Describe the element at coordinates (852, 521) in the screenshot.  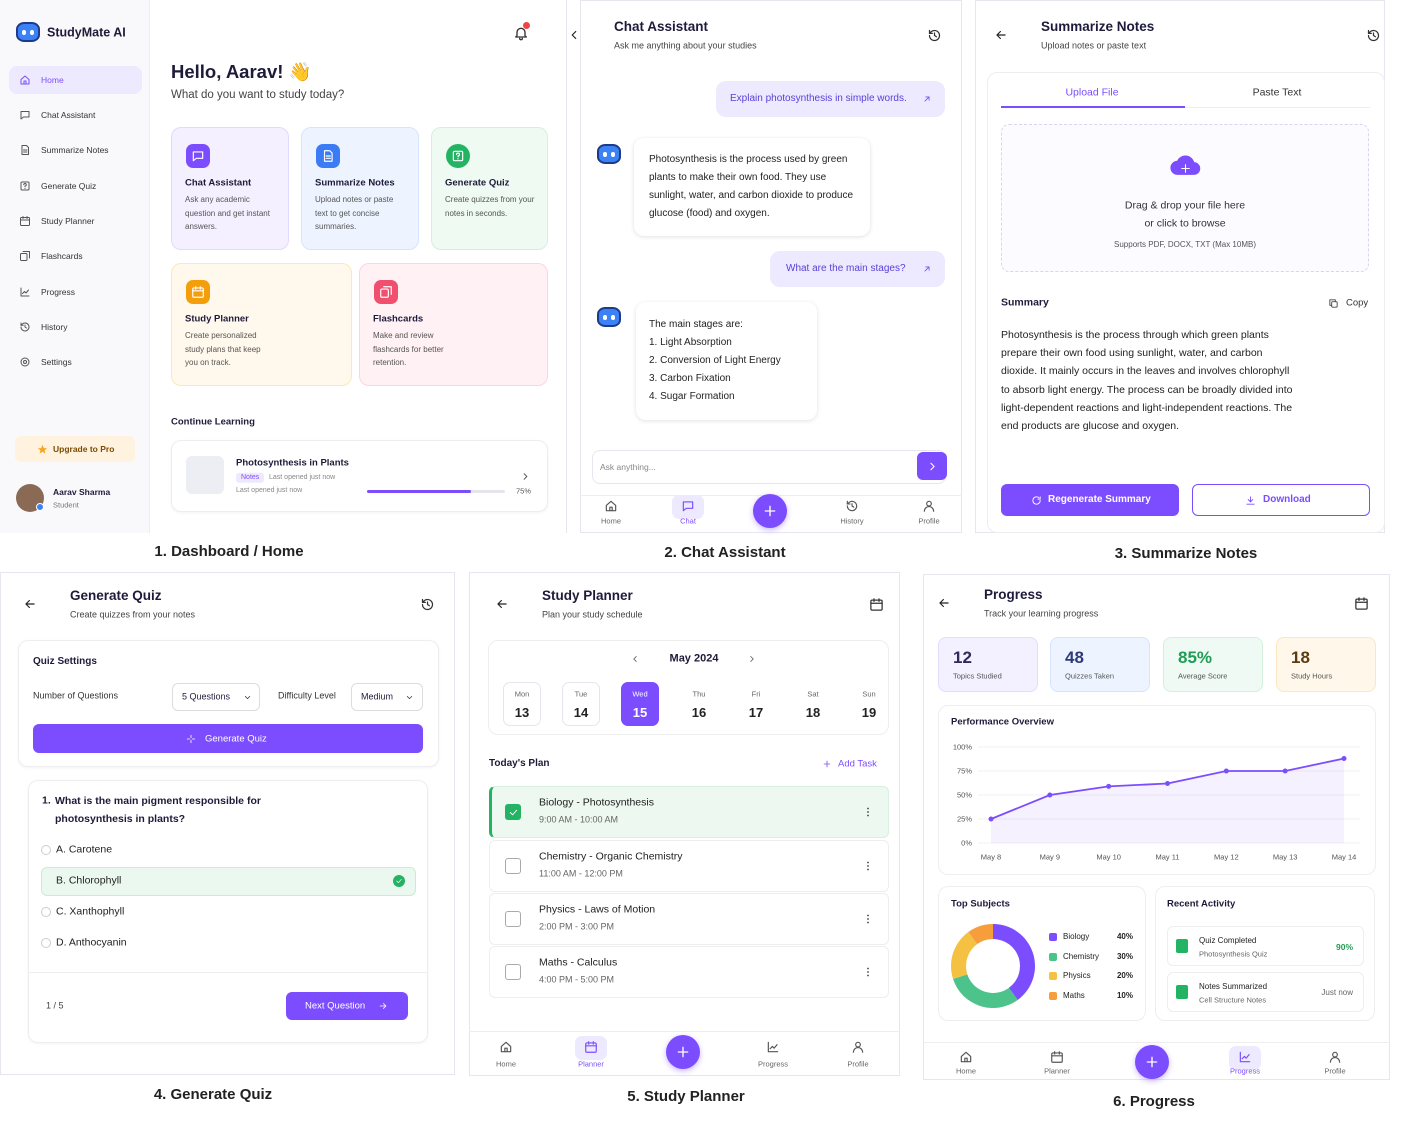
I see `tab-label: History` at that location.